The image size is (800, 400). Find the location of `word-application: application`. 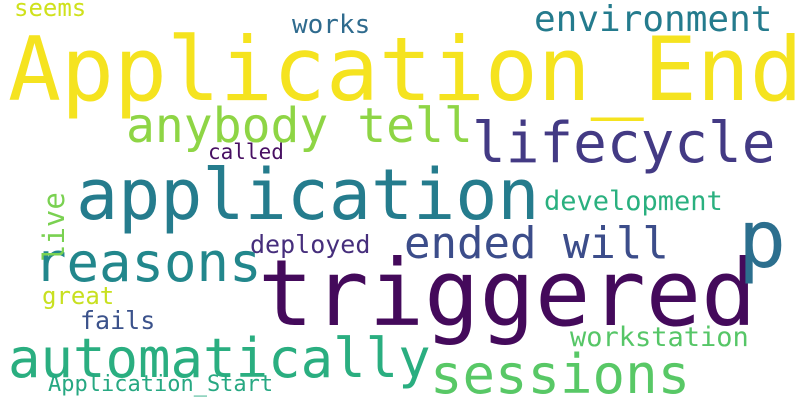

word-application: application is located at coordinates (308, 195).